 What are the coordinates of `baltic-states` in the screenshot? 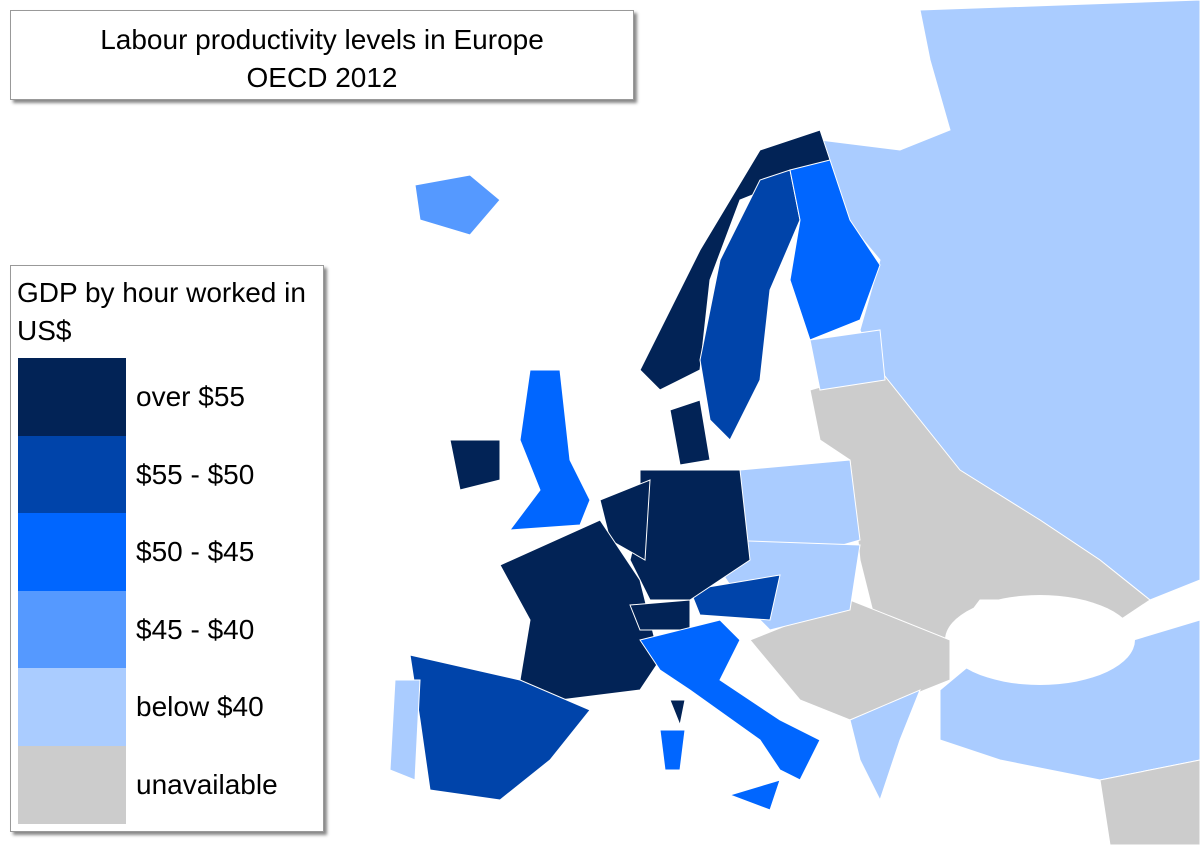 It's located at (847, 360).